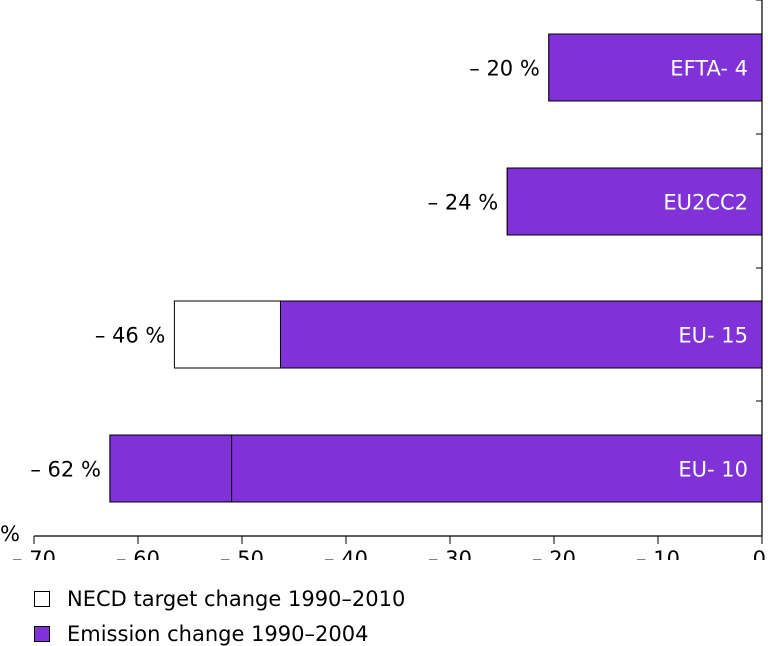 The image size is (768, 646). What do you see at coordinates (346, 553) in the screenshot?
I see `x-tick-label: – 40` at bounding box center [346, 553].